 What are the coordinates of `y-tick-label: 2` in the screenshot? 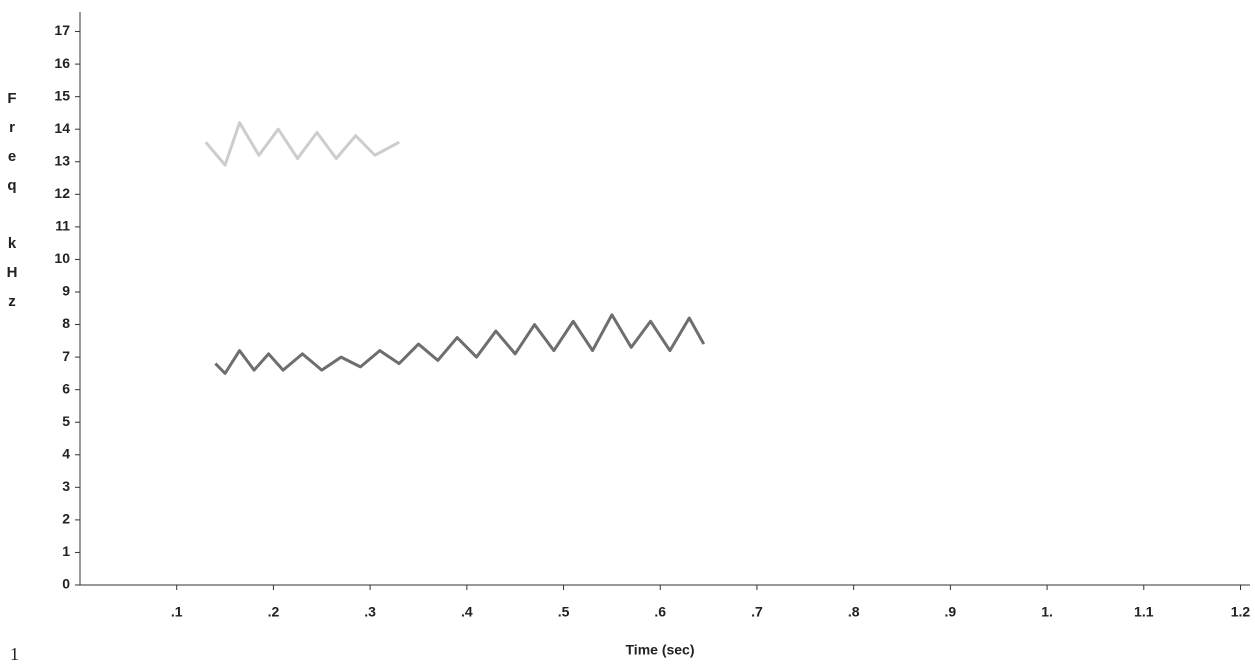 It's located at (66, 519).